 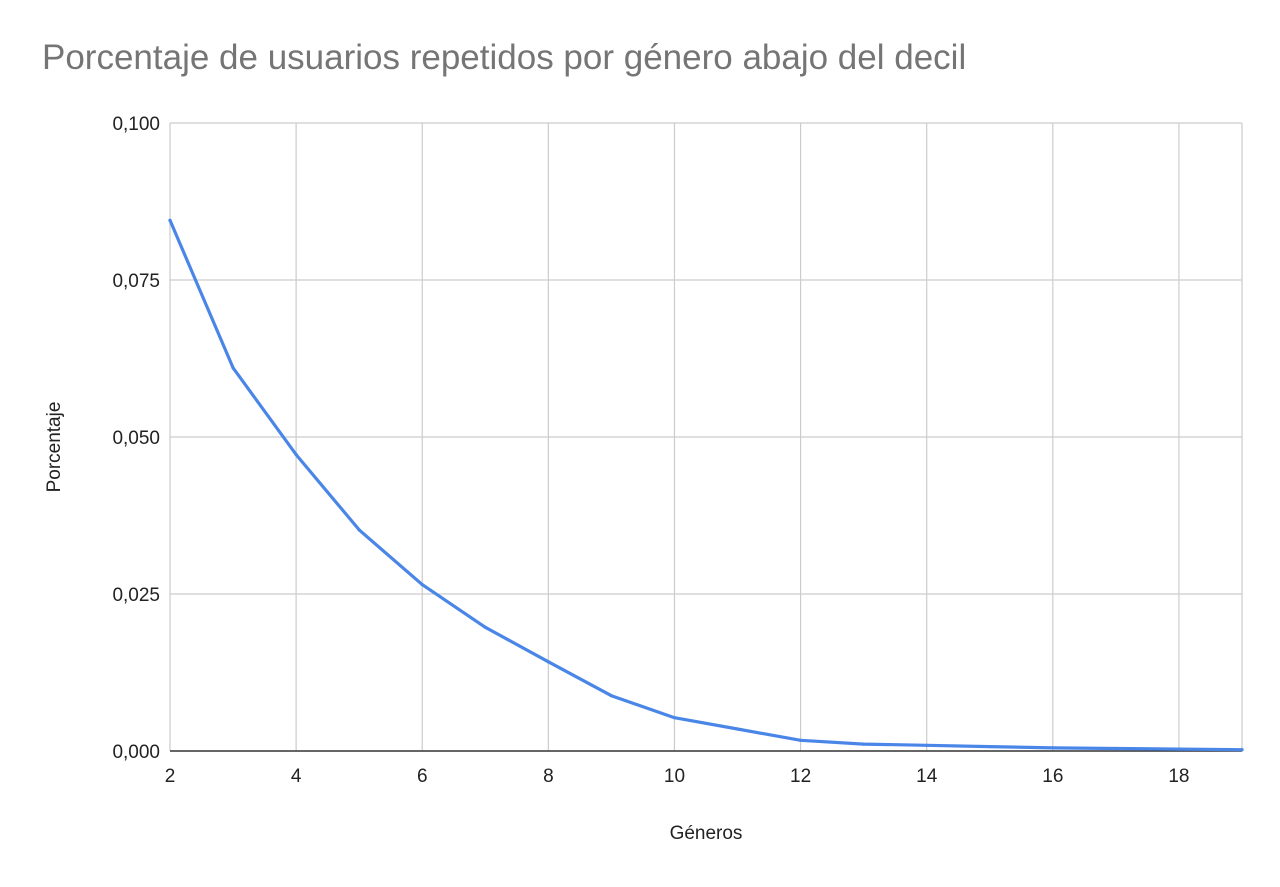 What do you see at coordinates (422, 776) in the screenshot?
I see `x-tick-label: 6` at bounding box center [422, 776].